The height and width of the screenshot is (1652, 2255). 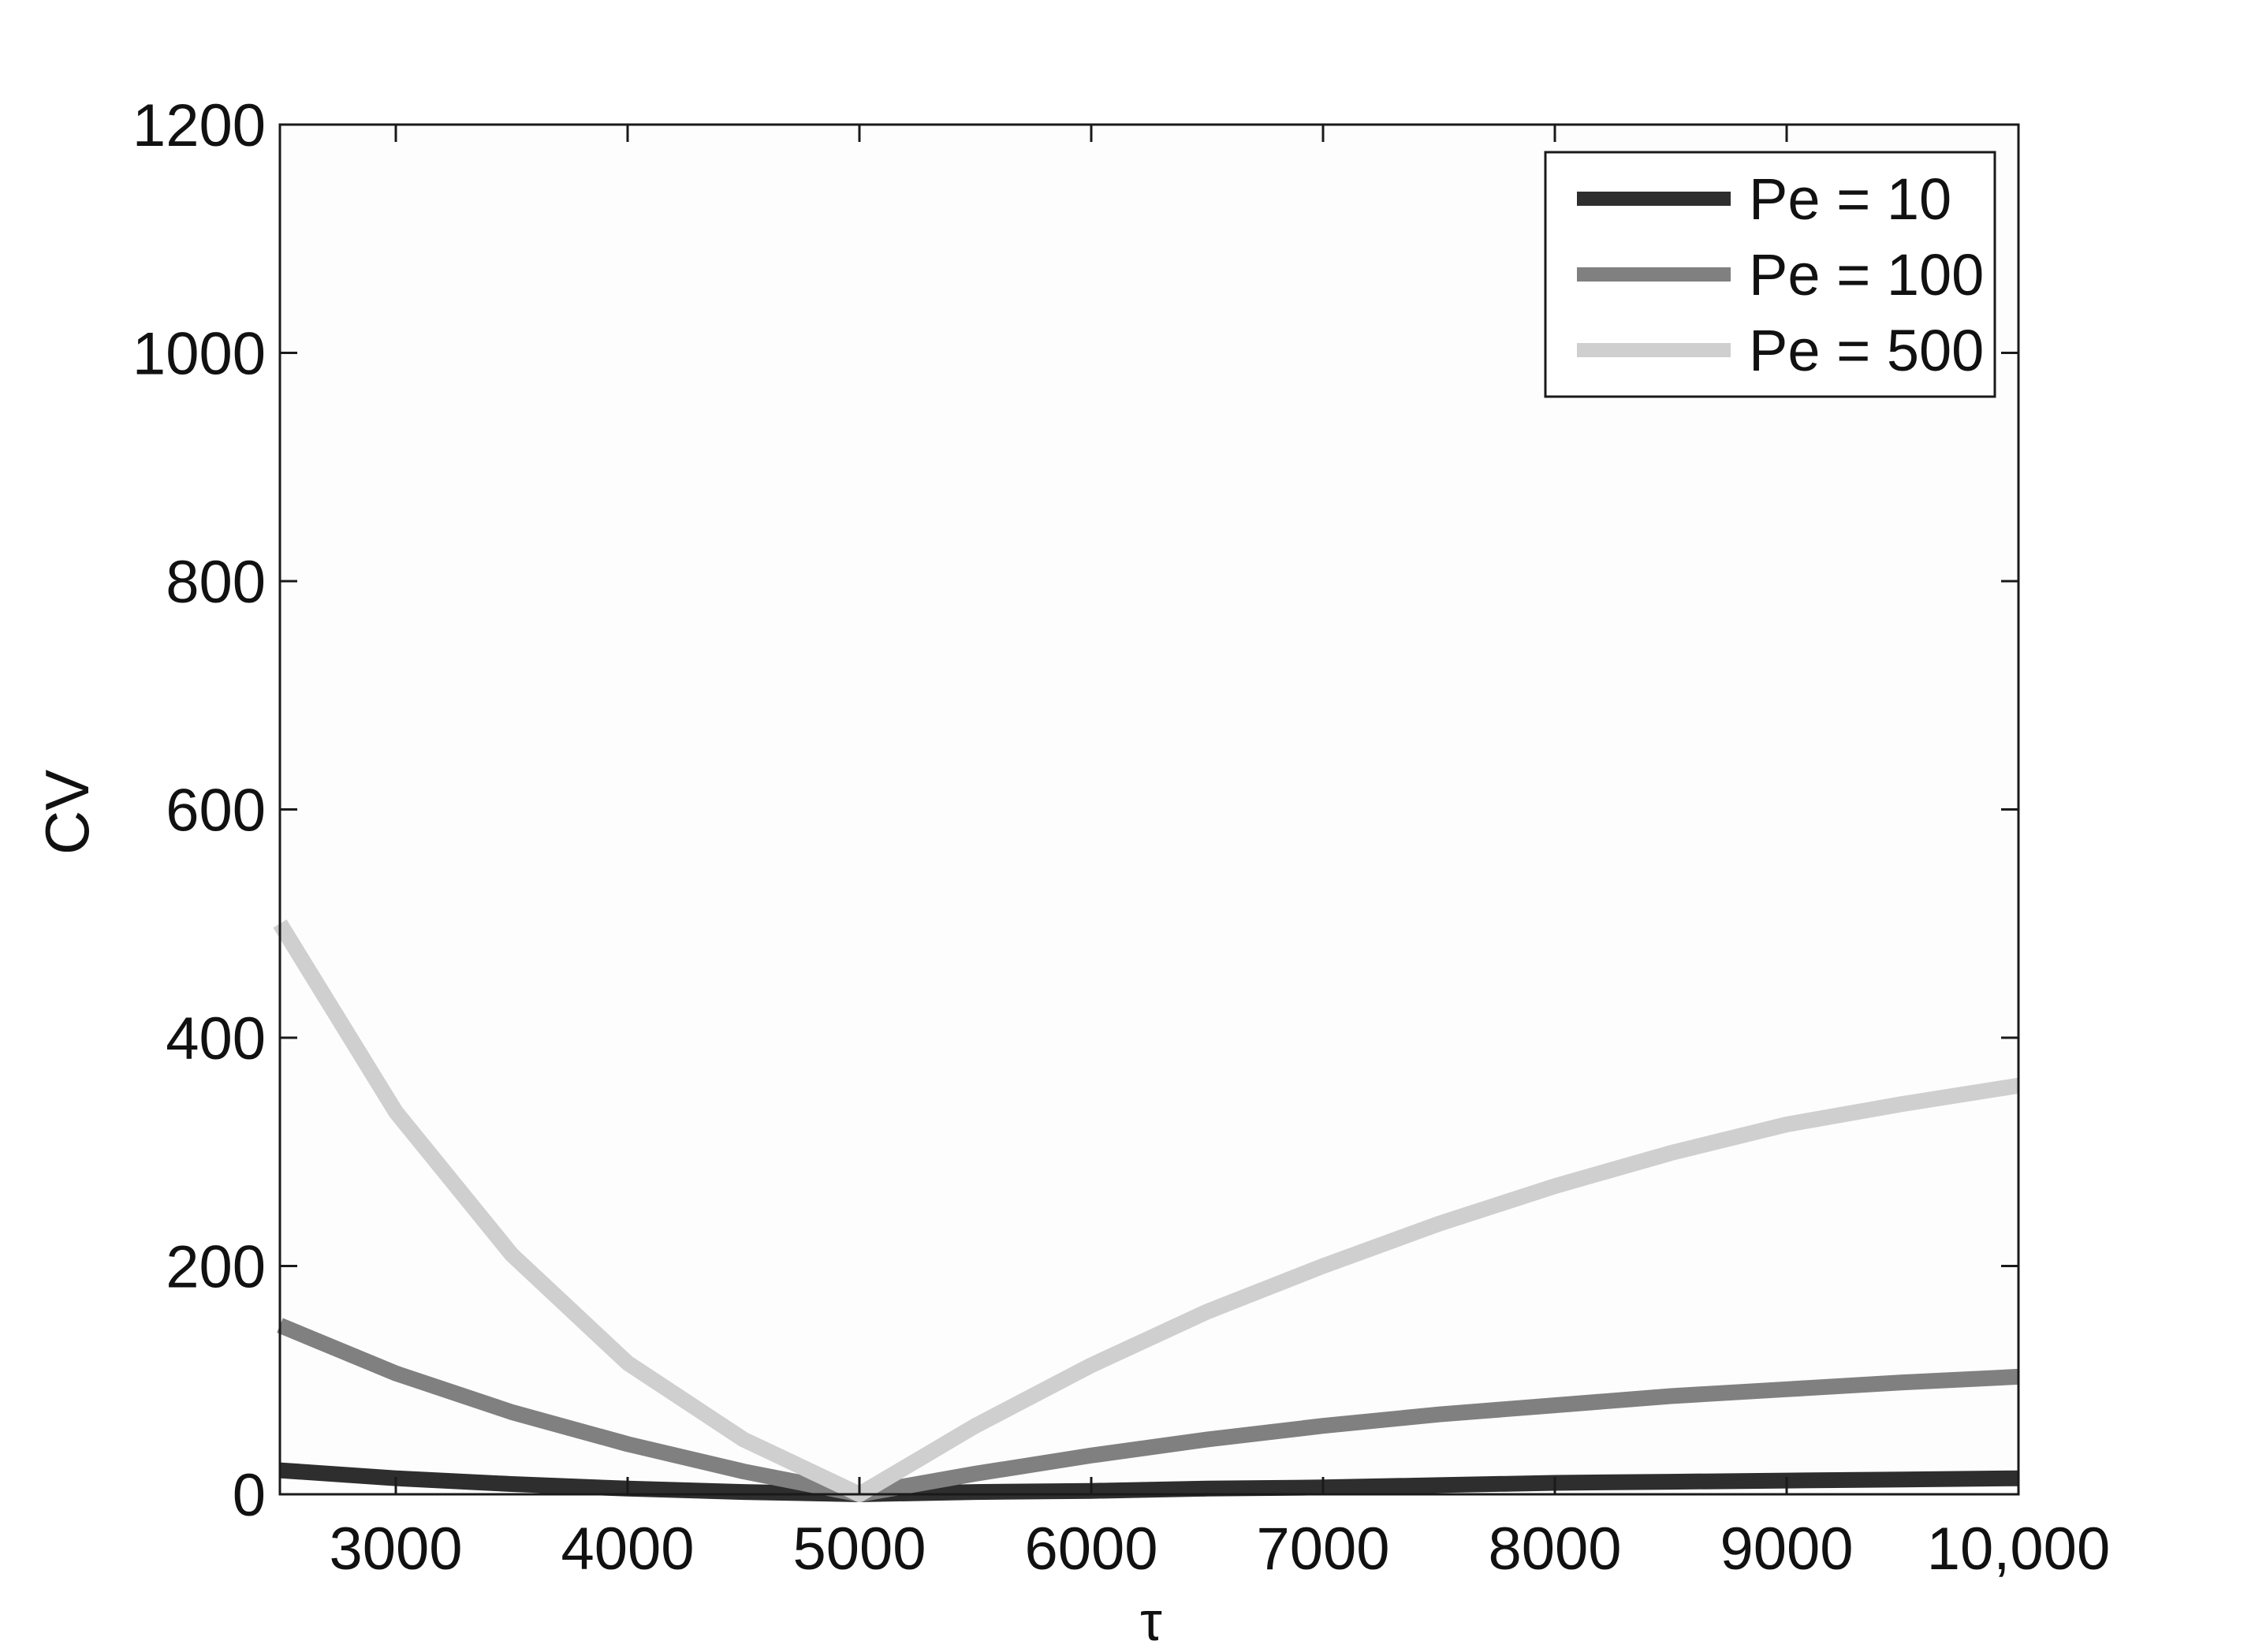 I want to click on x-tick-label: 5000, so click(x=859, y=1549).